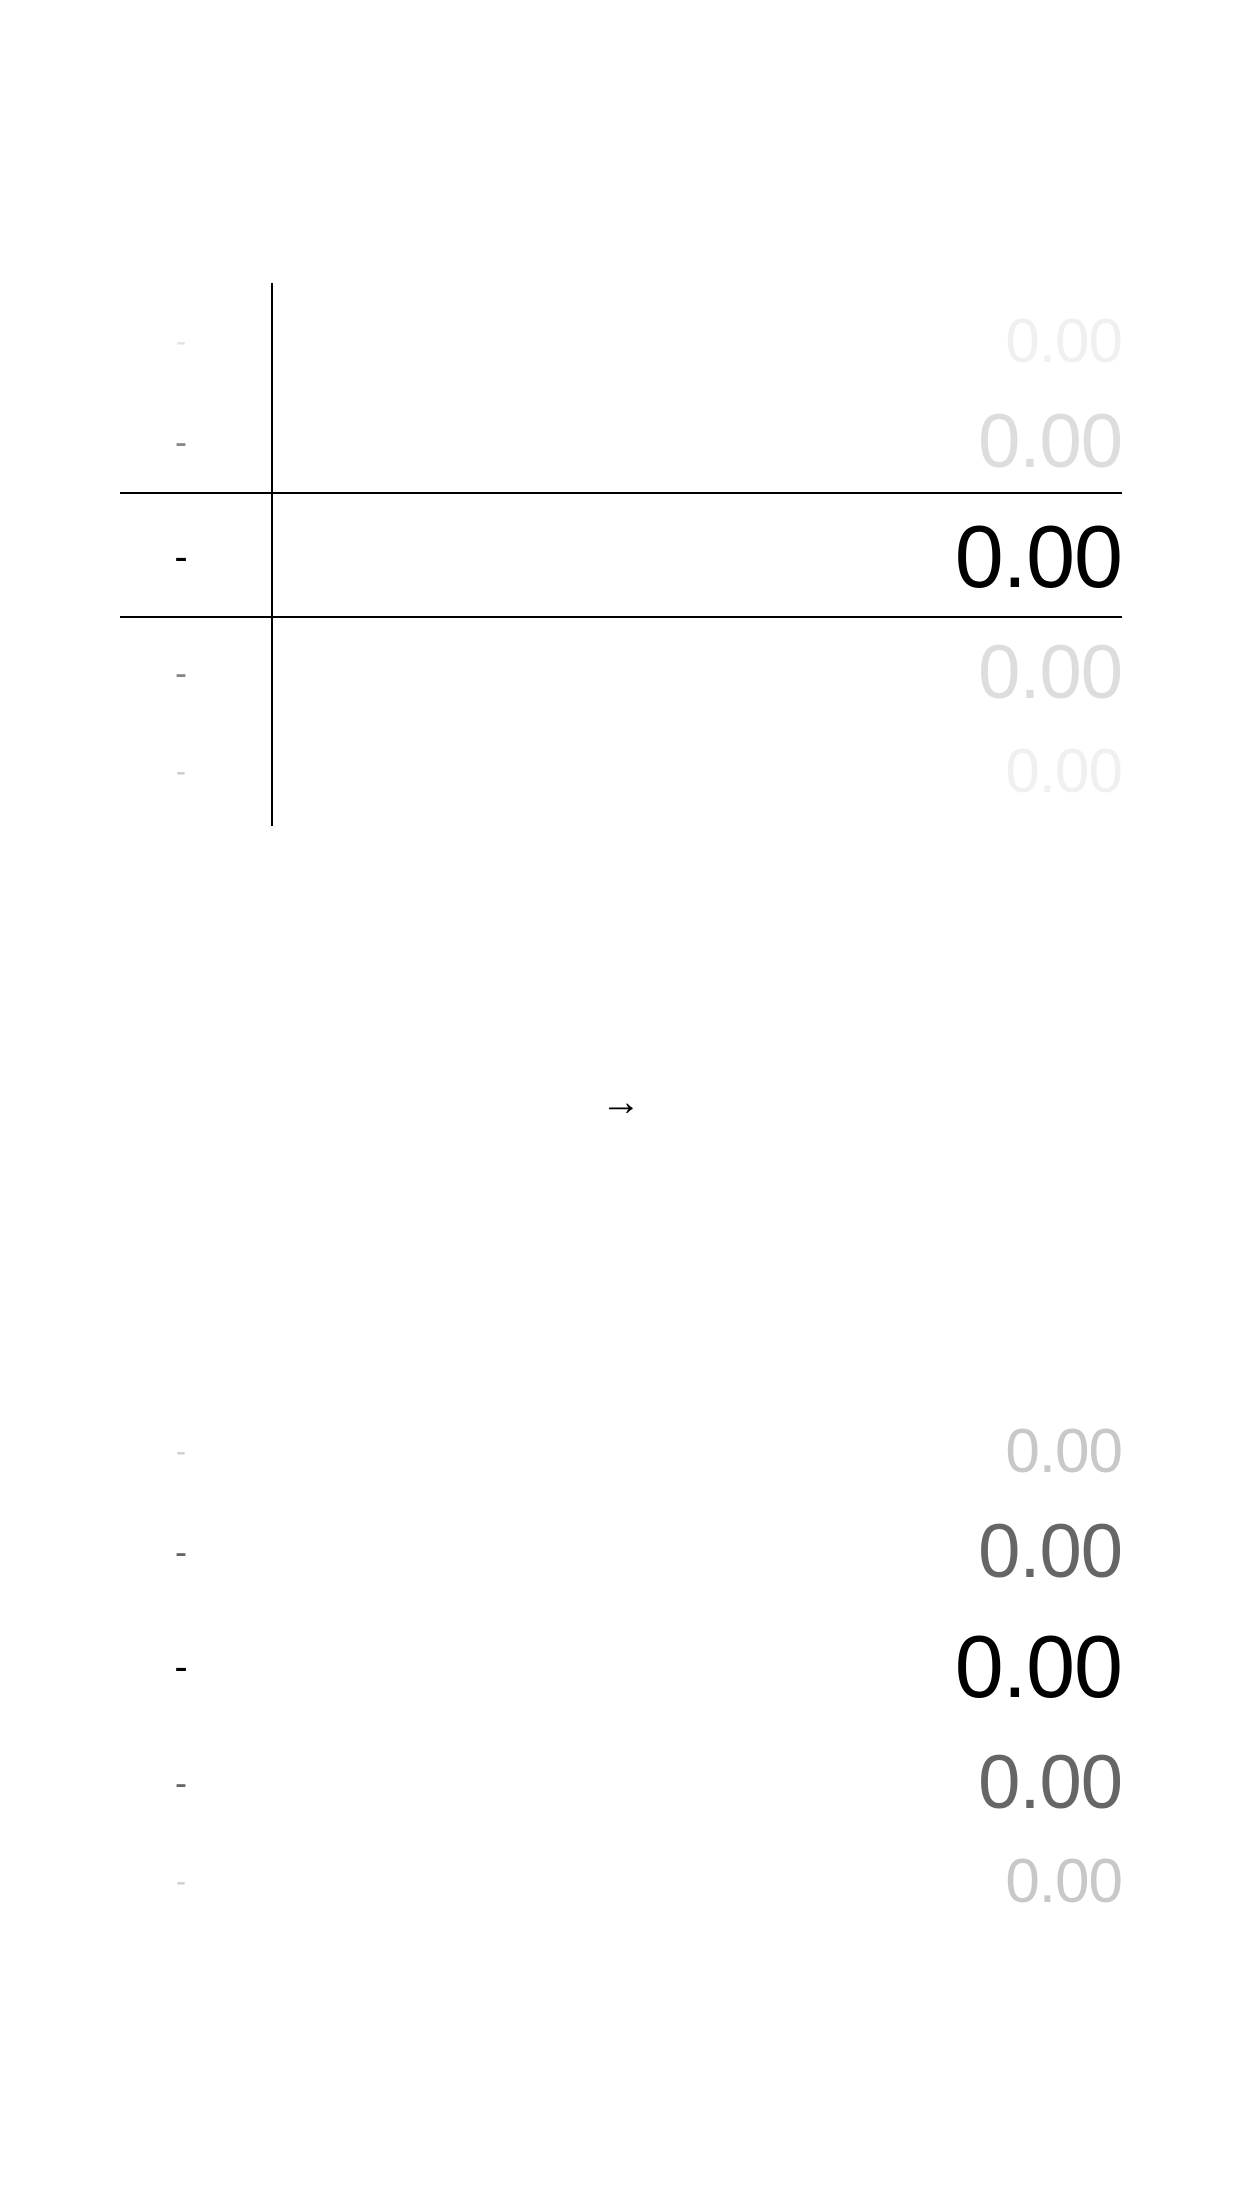 This screenshot has width=1242, height=2208. I want to click on picker-vertical-divider, so click(272, 554).